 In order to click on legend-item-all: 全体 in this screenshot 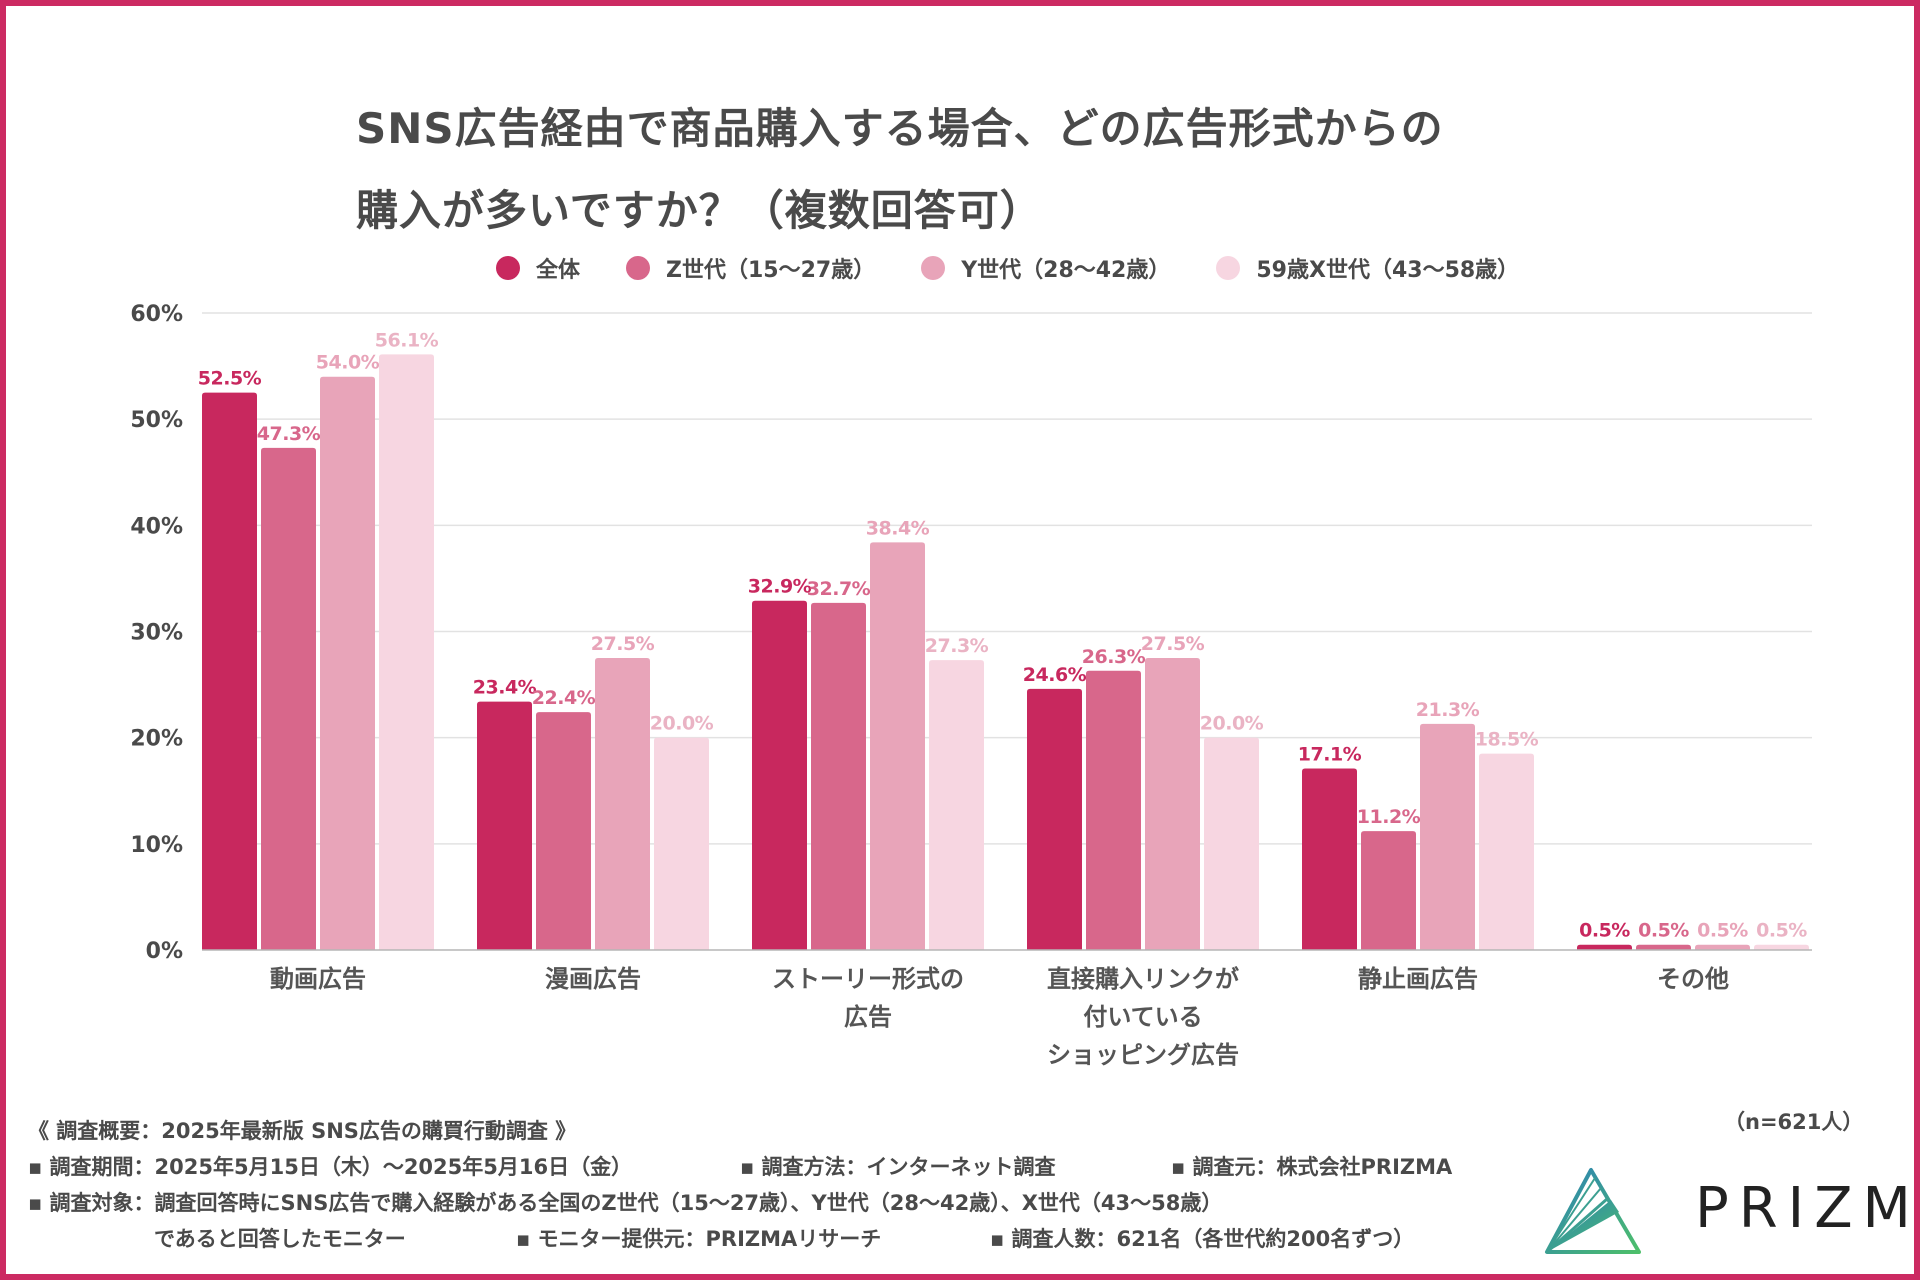, I will do `click(538, 268)`.